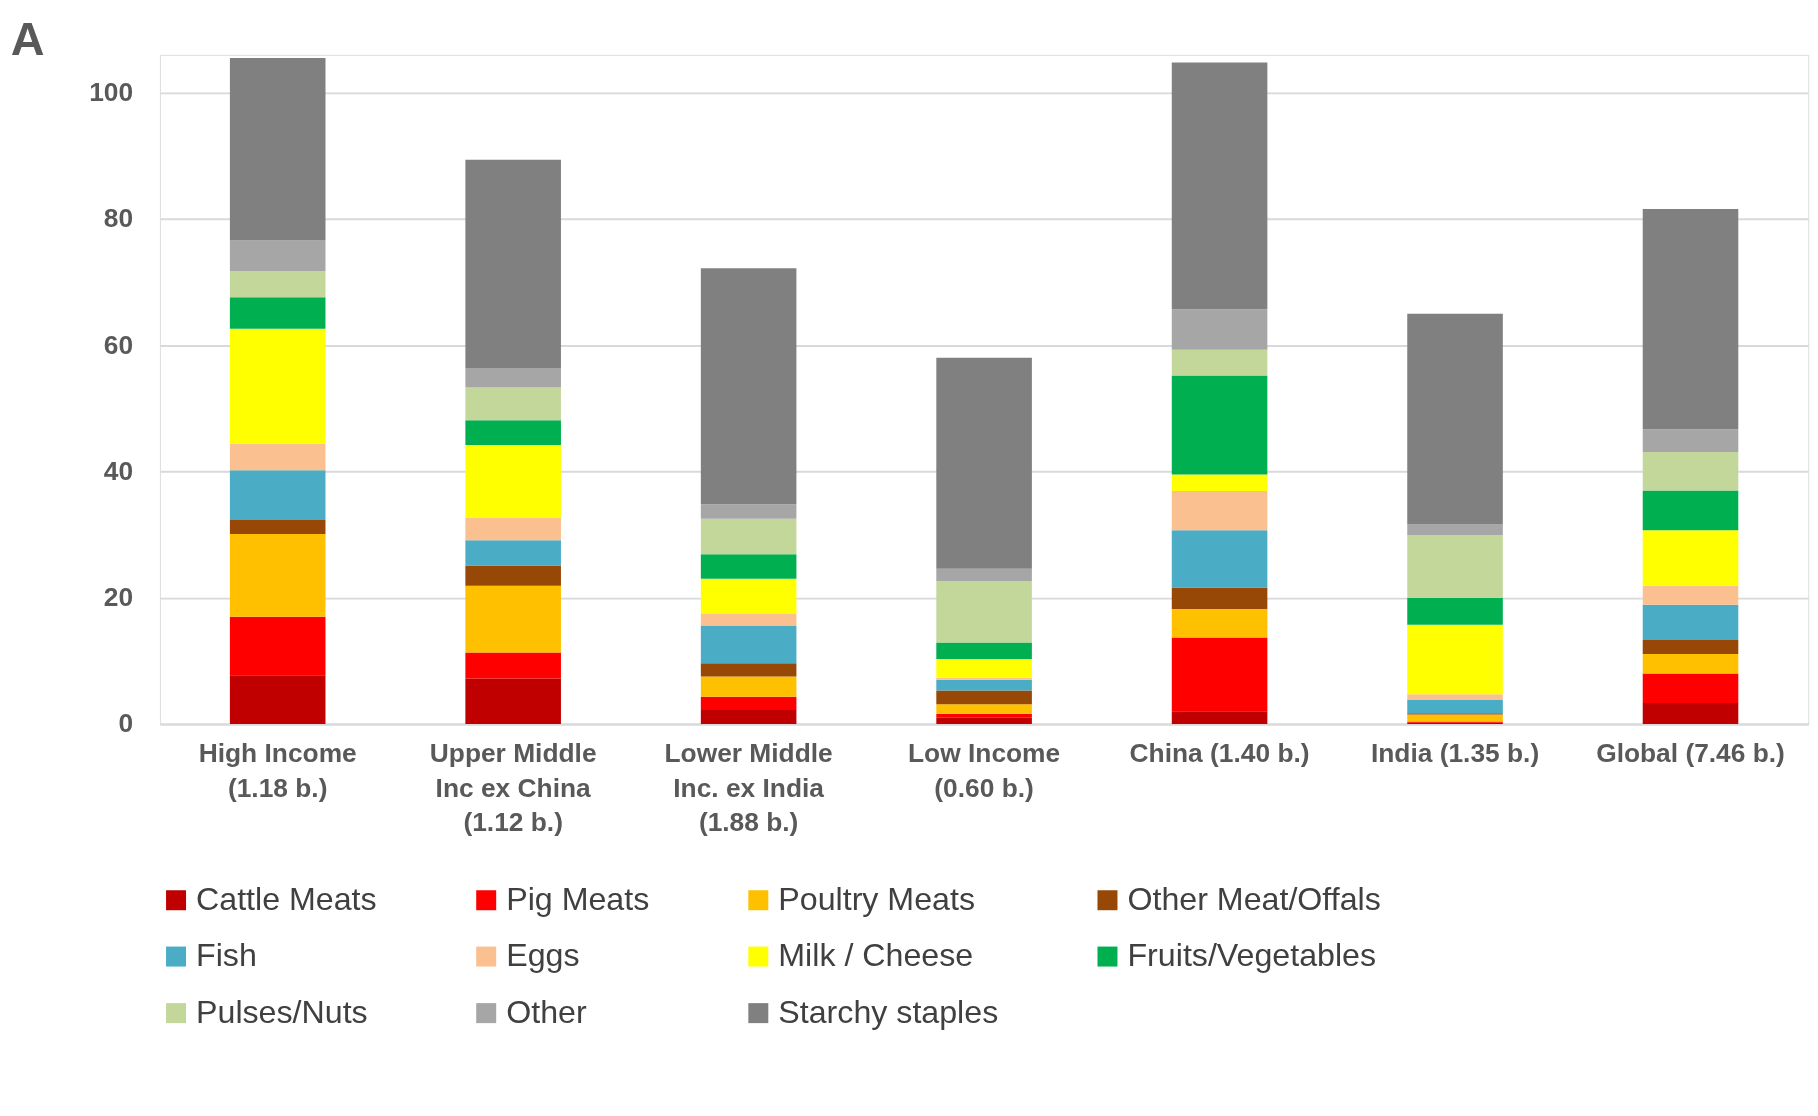 The height and width of the screenshot is (1116, 1818). What do you see at coordinates (118, 470) in the screenshot?
I see `y-tick-label: 40` at bounding box center [118, 470].